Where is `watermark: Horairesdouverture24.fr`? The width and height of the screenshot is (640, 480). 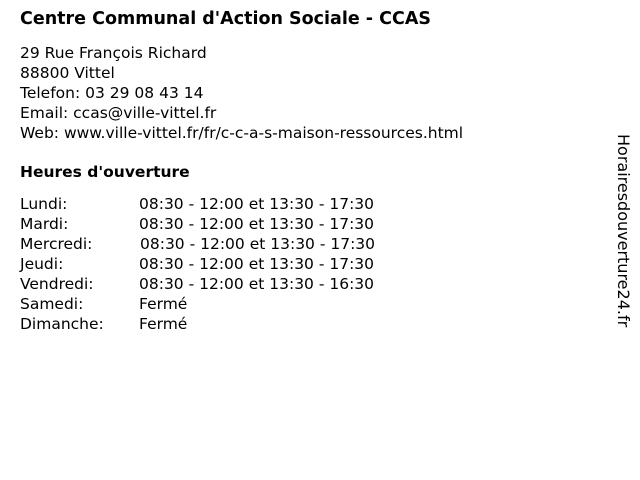
watermark: Horairesdouverture24.fr is located at coordinates (623, 231).